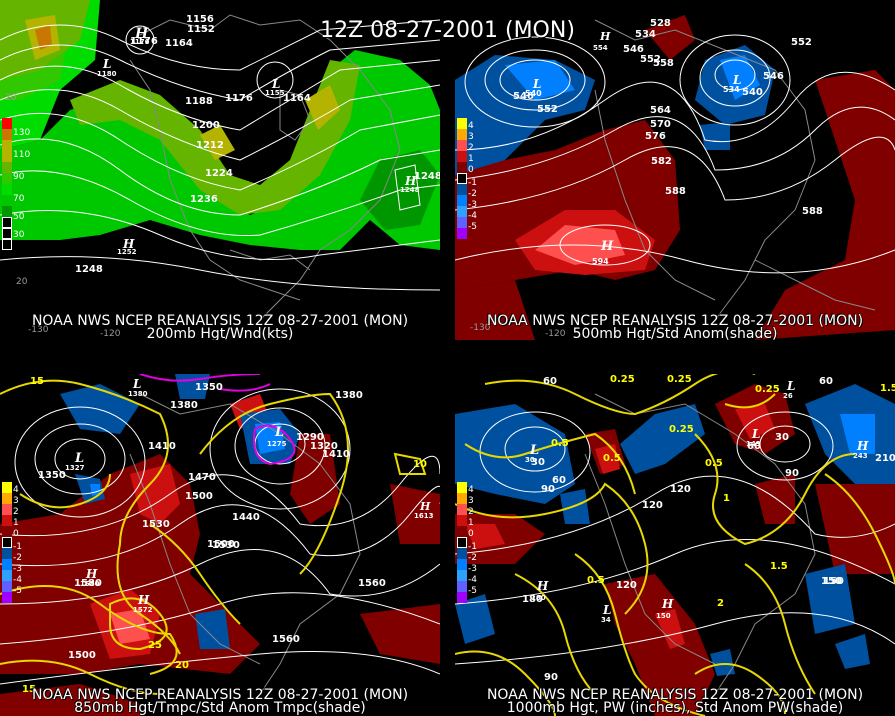 This screenshot has height=716, width=895. I want to click on center-value: 1155, so click(275, 93).